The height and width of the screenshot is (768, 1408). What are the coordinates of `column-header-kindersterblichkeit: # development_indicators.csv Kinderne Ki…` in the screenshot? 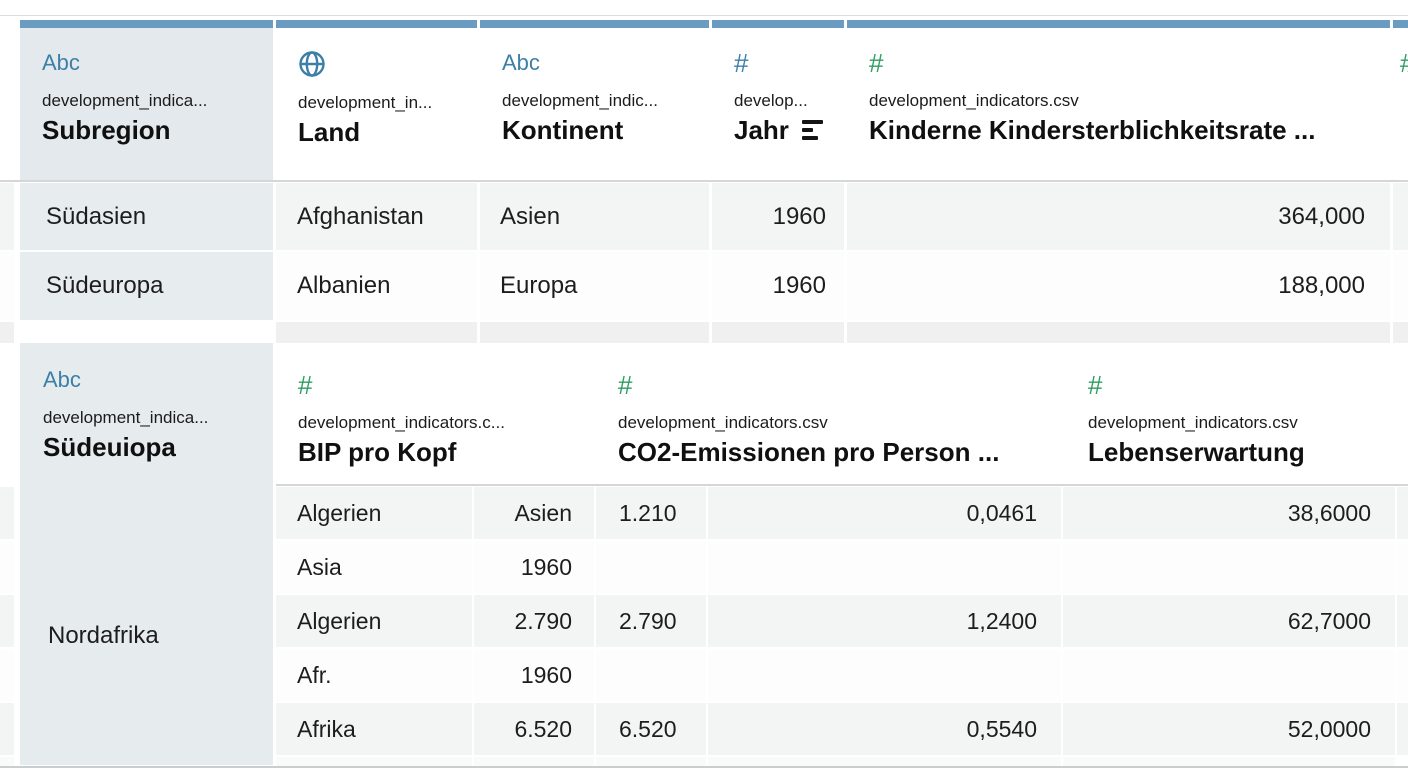 It's located at (1118, 104).